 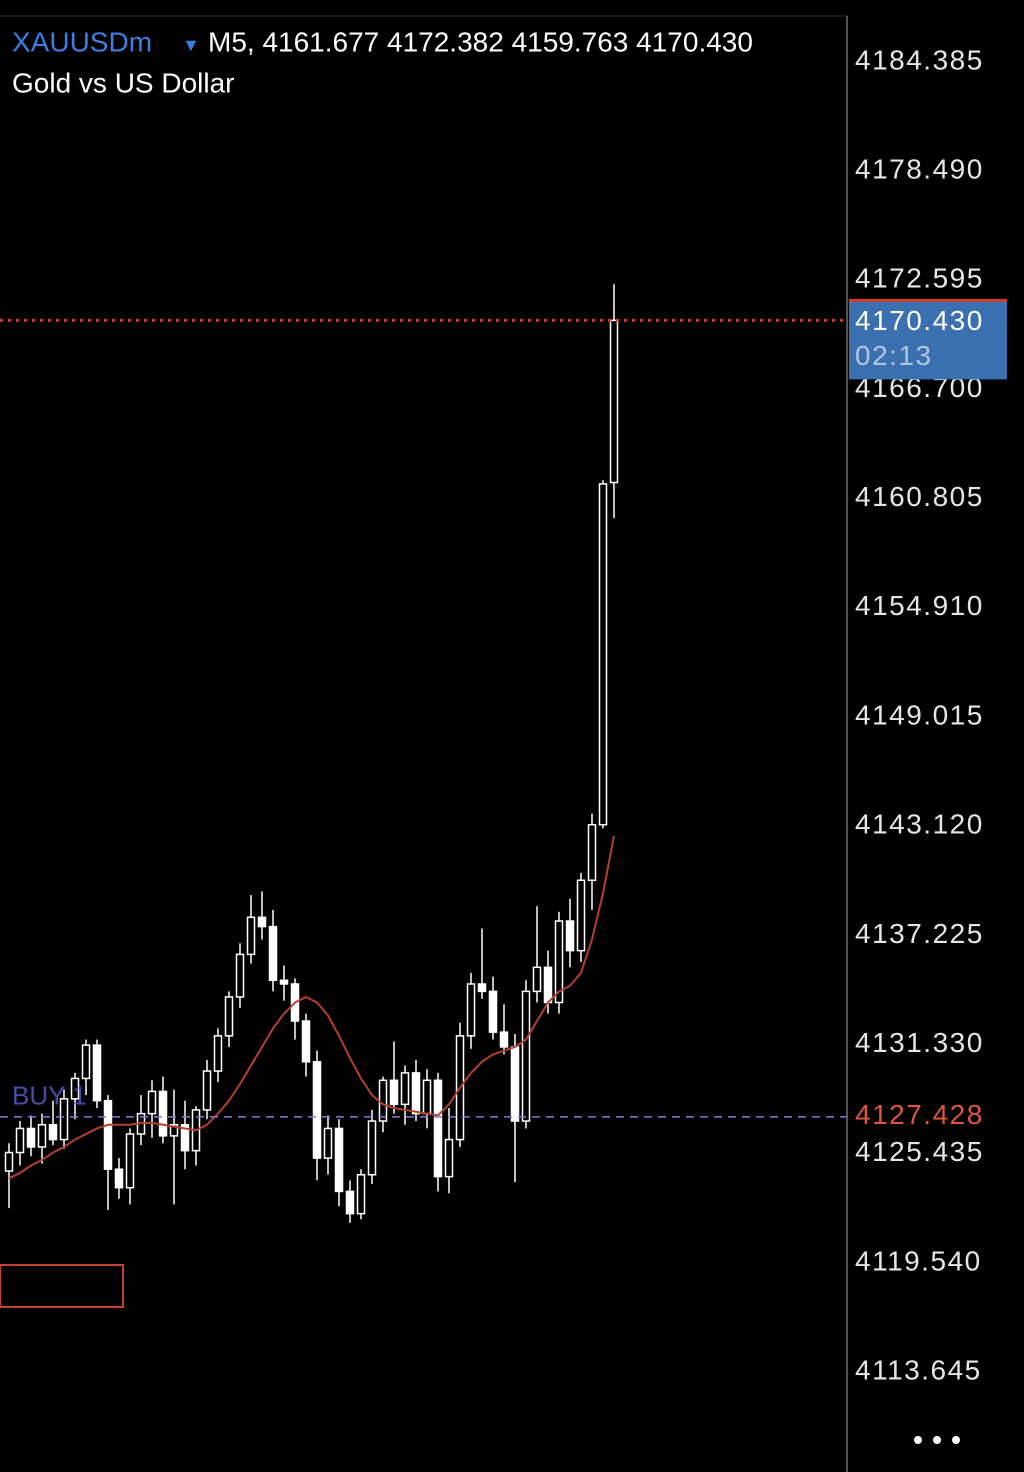 I want to click on symbol-dropdown: ▼, so click(x=191, y=45).